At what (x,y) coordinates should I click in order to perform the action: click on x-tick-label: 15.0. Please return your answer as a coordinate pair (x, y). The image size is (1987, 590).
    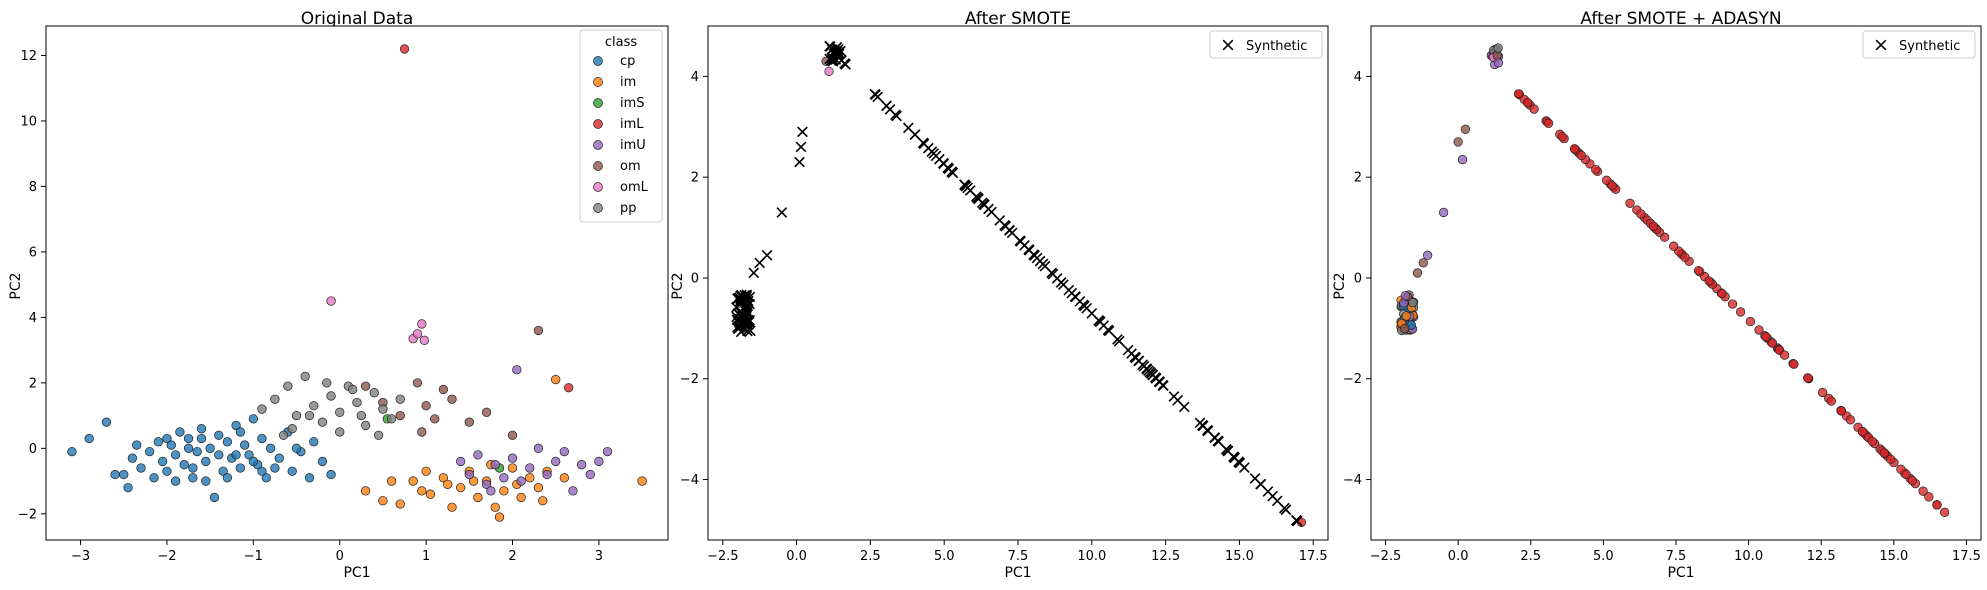
    Looking at the image, I should click on (1893, 556).